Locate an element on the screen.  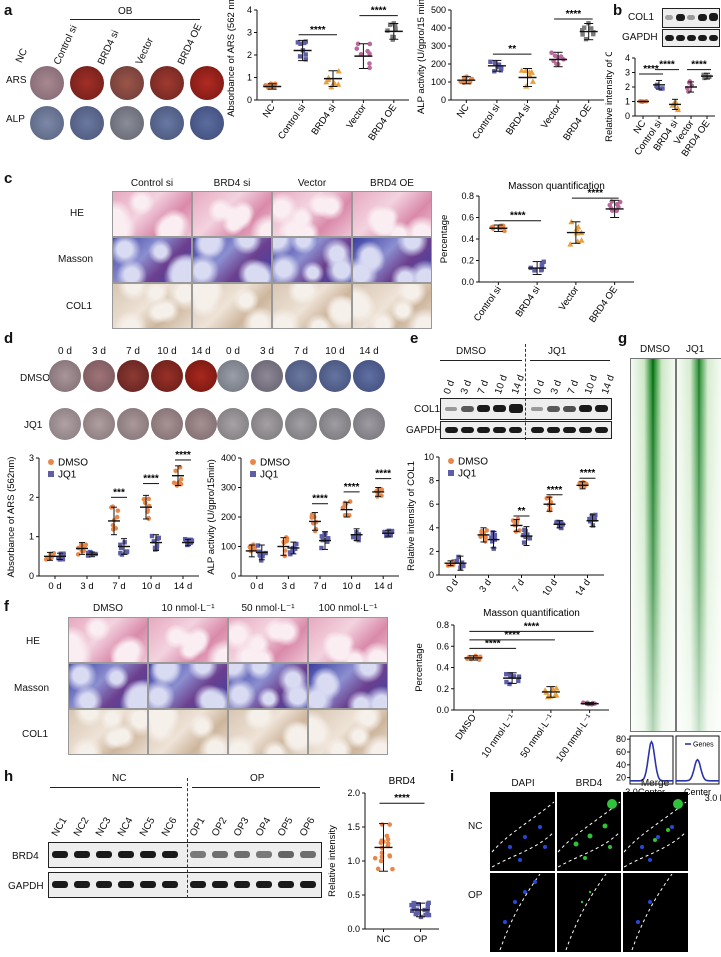
x-tick-label: 3 d is located at coordinates (86, 586).